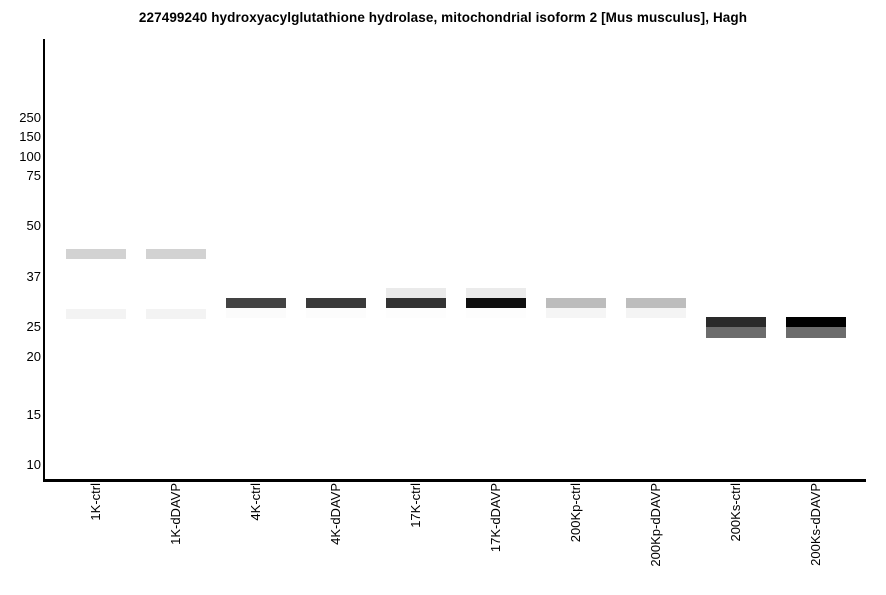  I want to click on y-axis-tick-label: 25, so click(33, 326).